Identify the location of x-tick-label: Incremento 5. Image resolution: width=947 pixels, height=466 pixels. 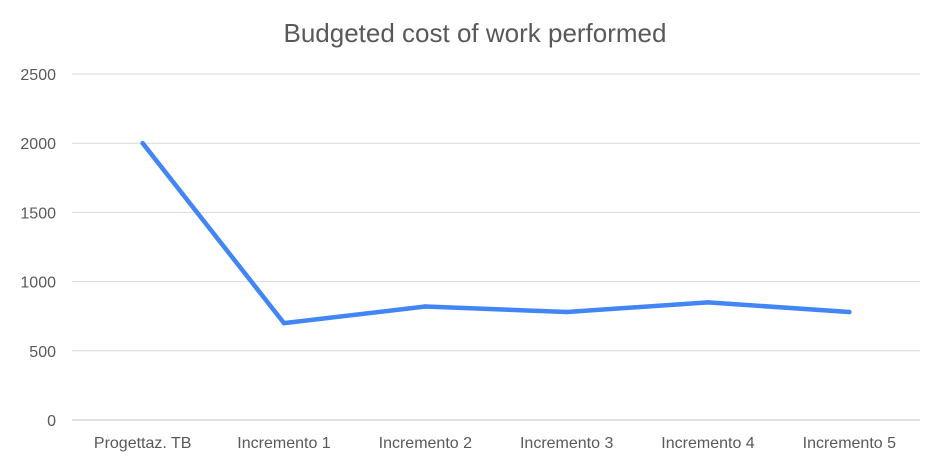
(849, 443).